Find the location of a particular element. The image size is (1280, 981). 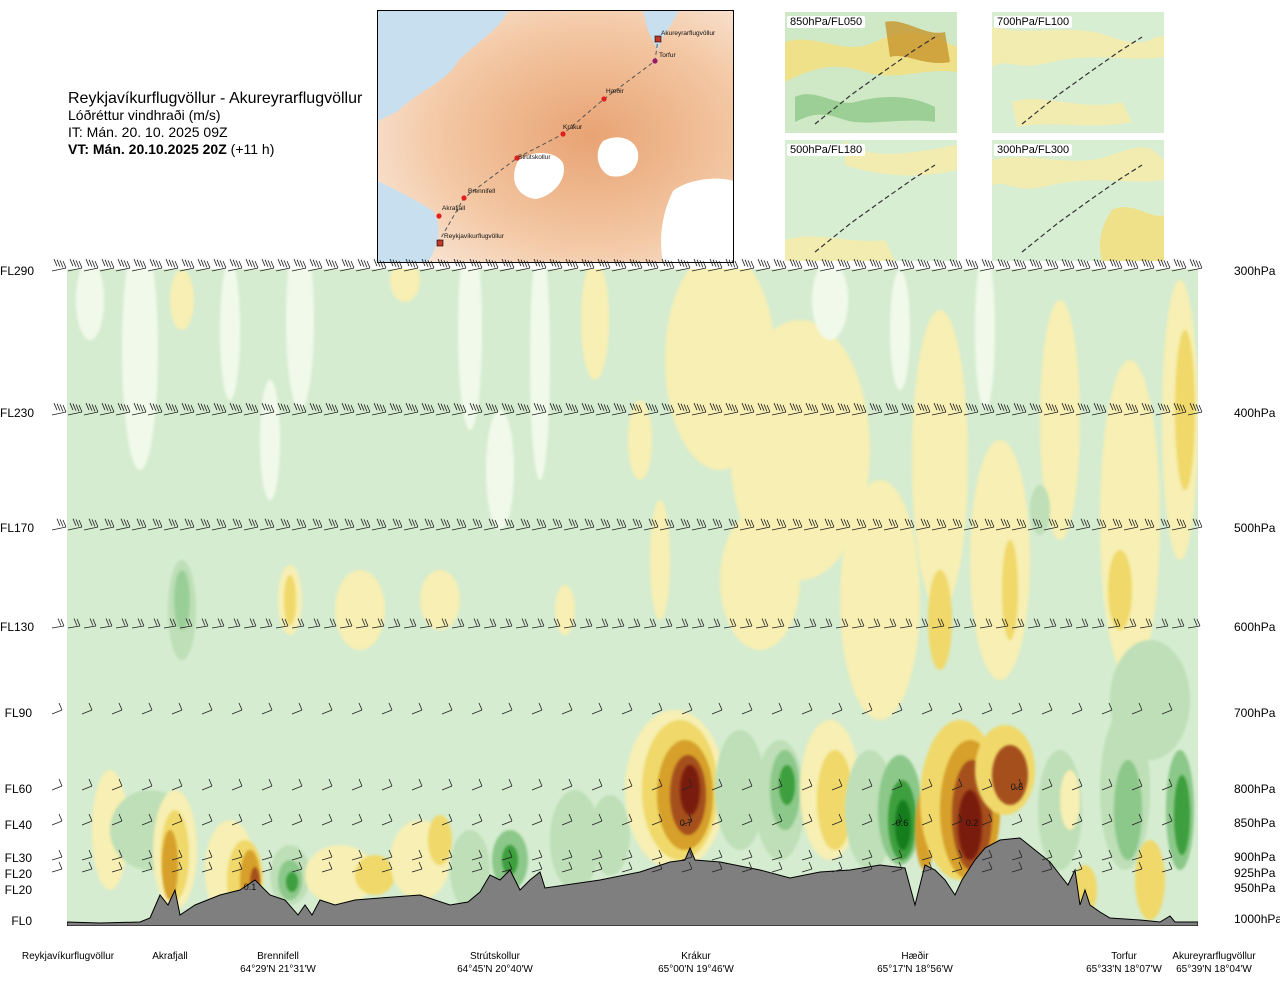

panel-500: 500hPa/FL180 is located at coordinates (871, 200).